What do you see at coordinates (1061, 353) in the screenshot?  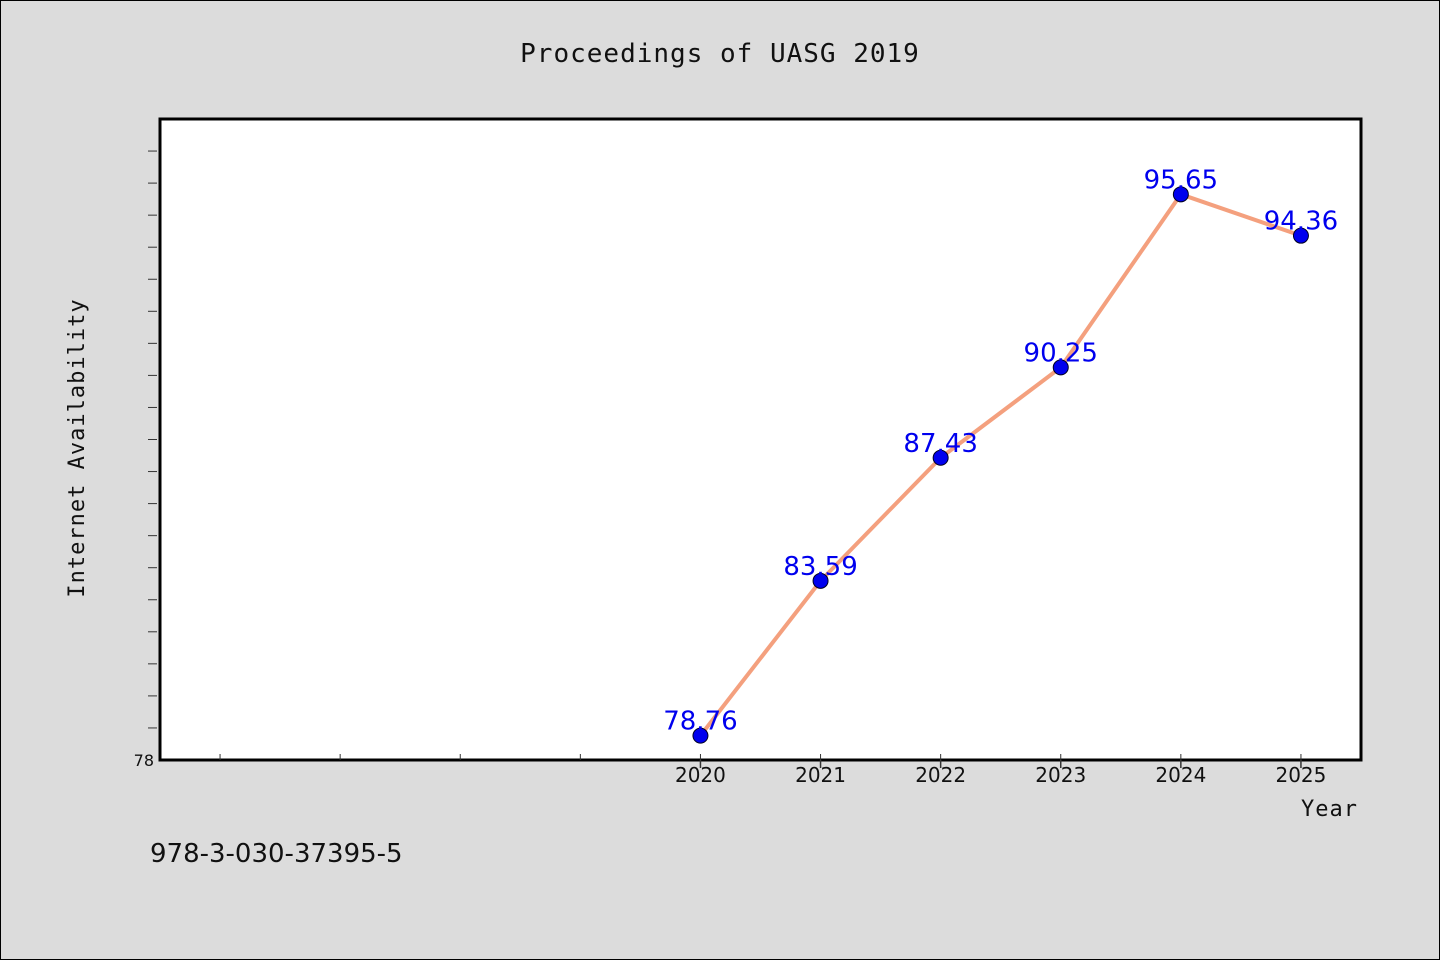 I see `data-label: 90.25` at bounding box center [1061, 353].